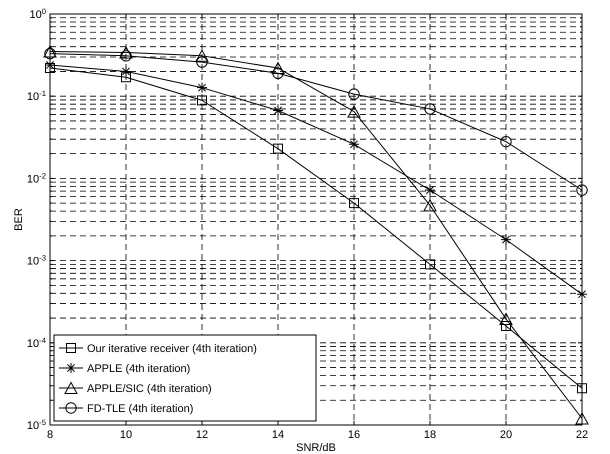 The width and height of the screenshot is (610, 454). What do you see at coordinates (36, 96) in the screenshot?
I see `y-tick-label: 10$^{-1}$` at bounding box center [36, 96].